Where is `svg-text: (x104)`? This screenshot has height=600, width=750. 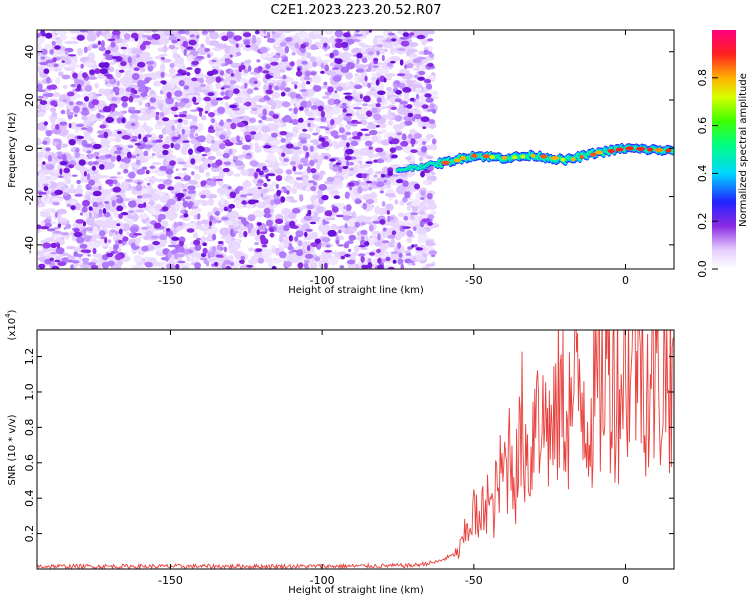 svg-text: (x104) is located at coordinates (11, 324).